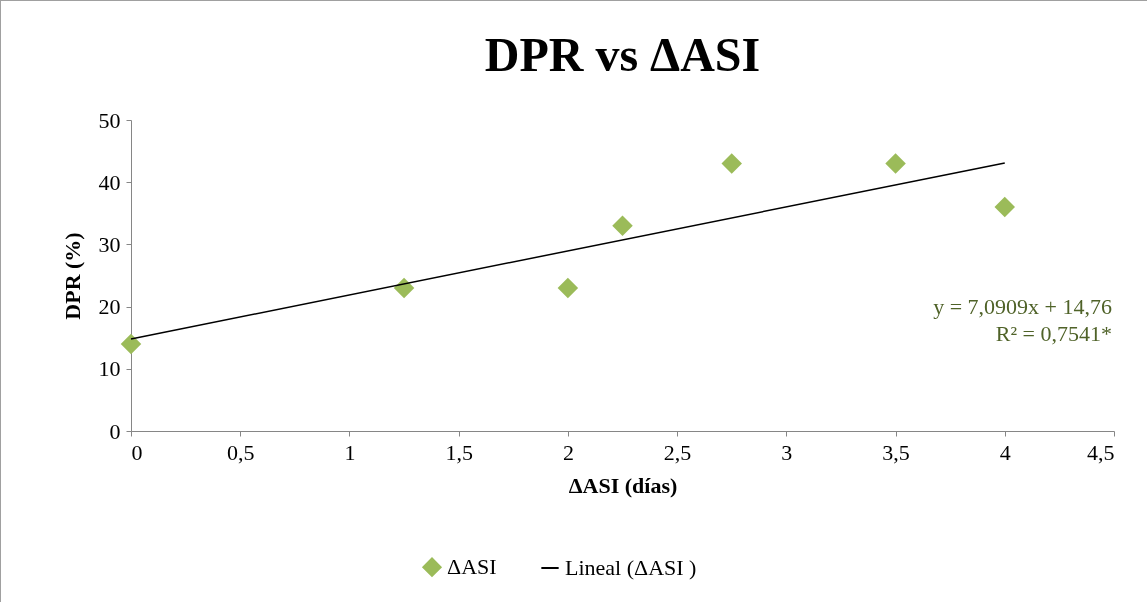 This screenshot has width=1147, height=602. Describe the element at coordinates (350, 452) in the screenshot. I see `x-tick-label: 1` at that location.